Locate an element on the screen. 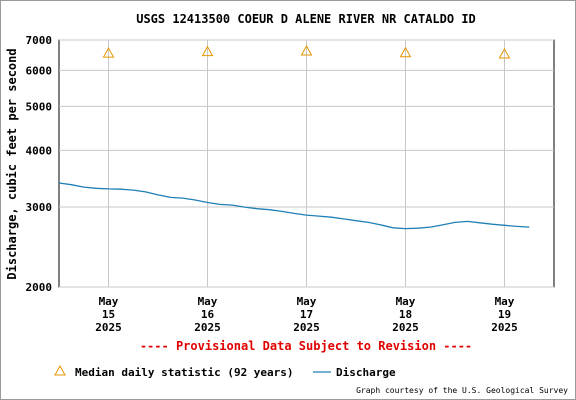 Image resolution: width=576 pixels, height=400 pixels. y-axis-ticks: 2000 3000 4000 5000 6000 7000 is located at coordinates (39, 164).